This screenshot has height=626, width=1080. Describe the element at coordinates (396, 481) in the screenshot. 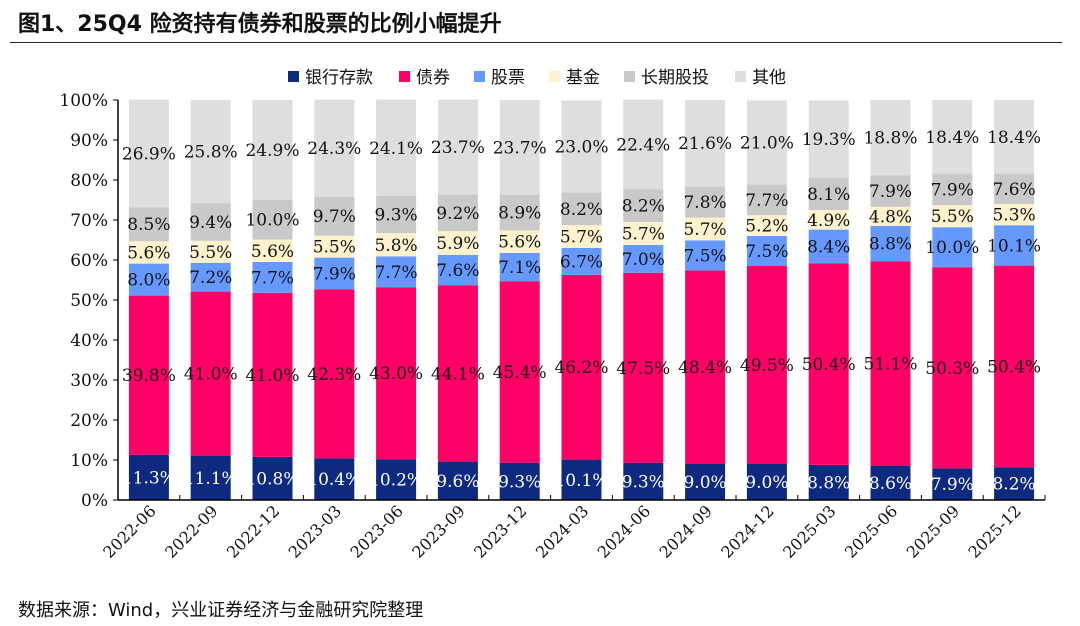

I see `data-label: 10.2%` at that location.